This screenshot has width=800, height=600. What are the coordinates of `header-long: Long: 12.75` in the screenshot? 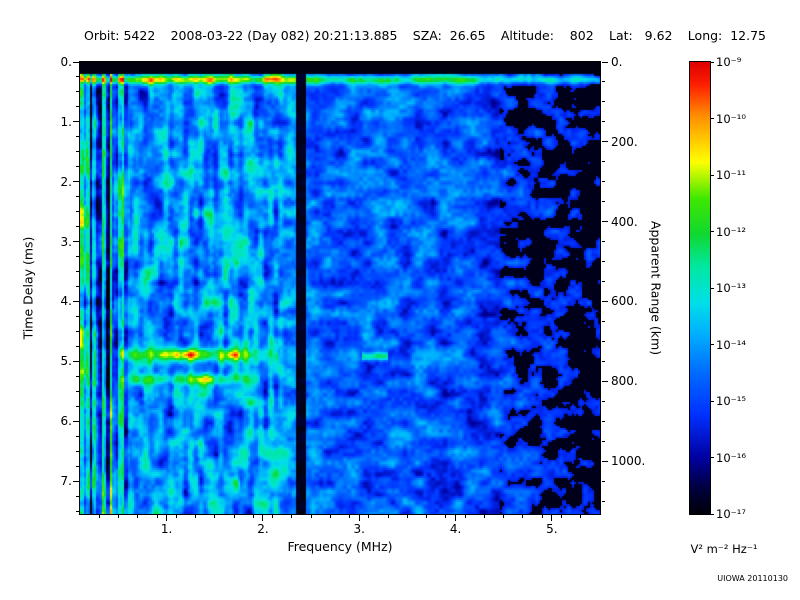 It's located at (726, 35).